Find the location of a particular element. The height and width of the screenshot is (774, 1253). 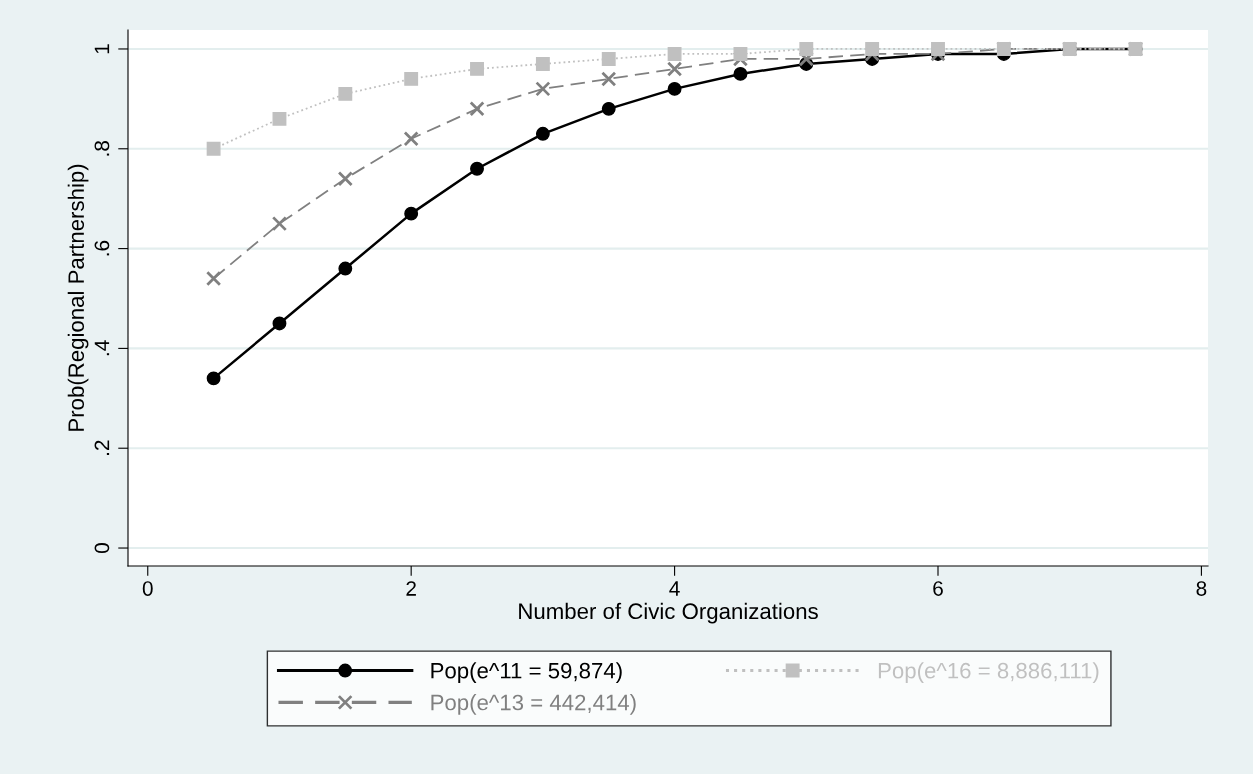

y-tick-label: .2 is located at coordinates (102, 448).